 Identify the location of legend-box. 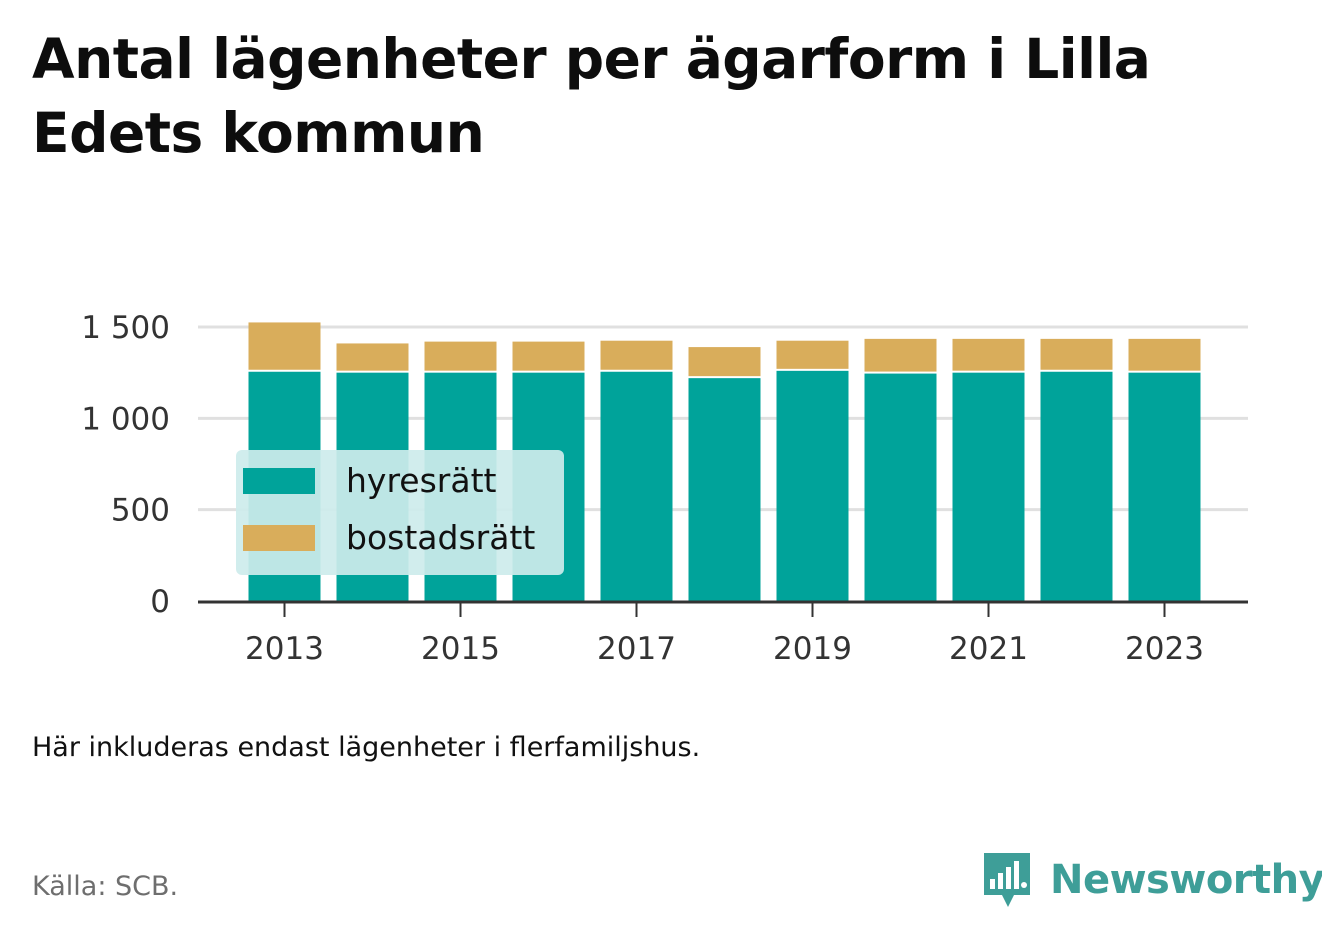
(400, 512).